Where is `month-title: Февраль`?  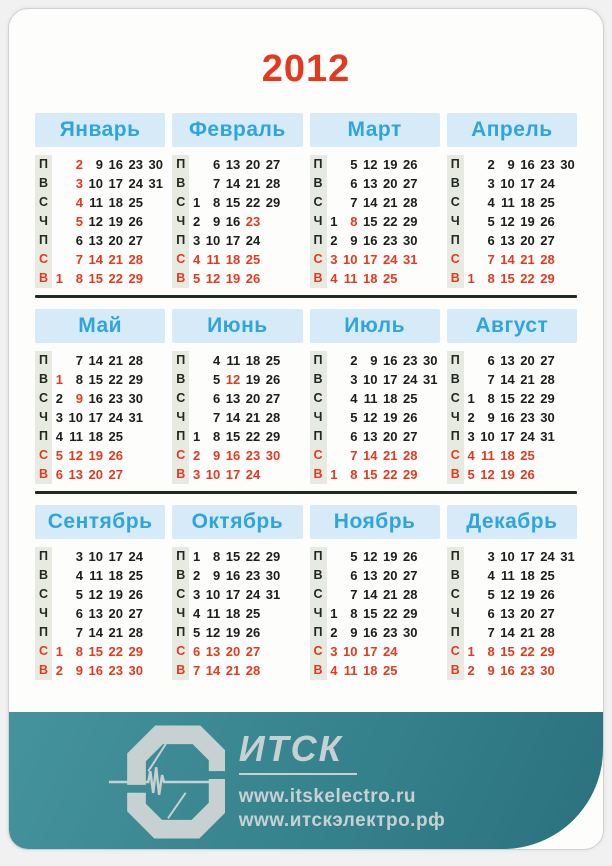 month-title: Февраль is located at coordinates (237, 130).